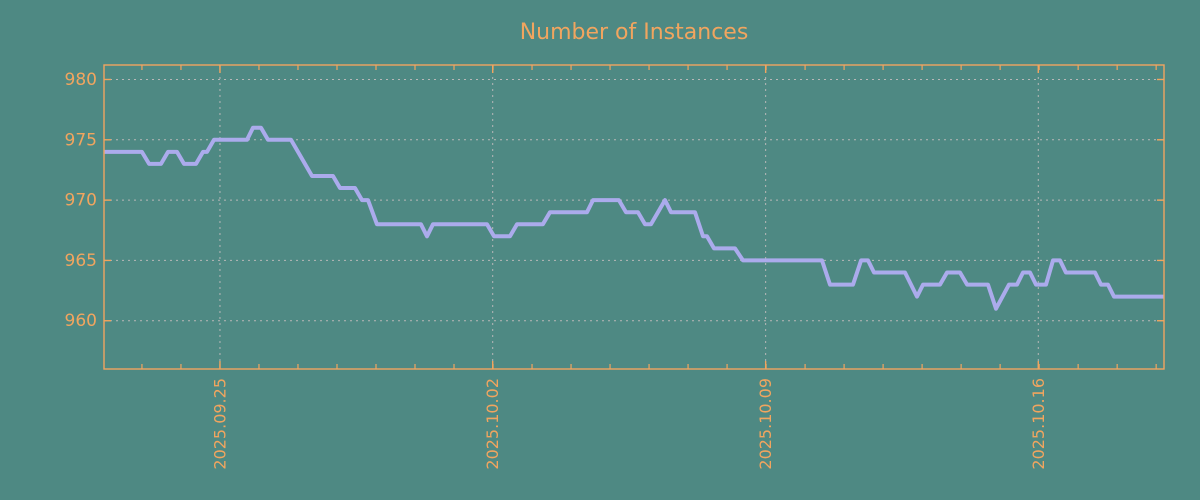  Describe the element at coordinates (634, 32) in the screenshot. I see `chart-title: Number of Instances` at that location.